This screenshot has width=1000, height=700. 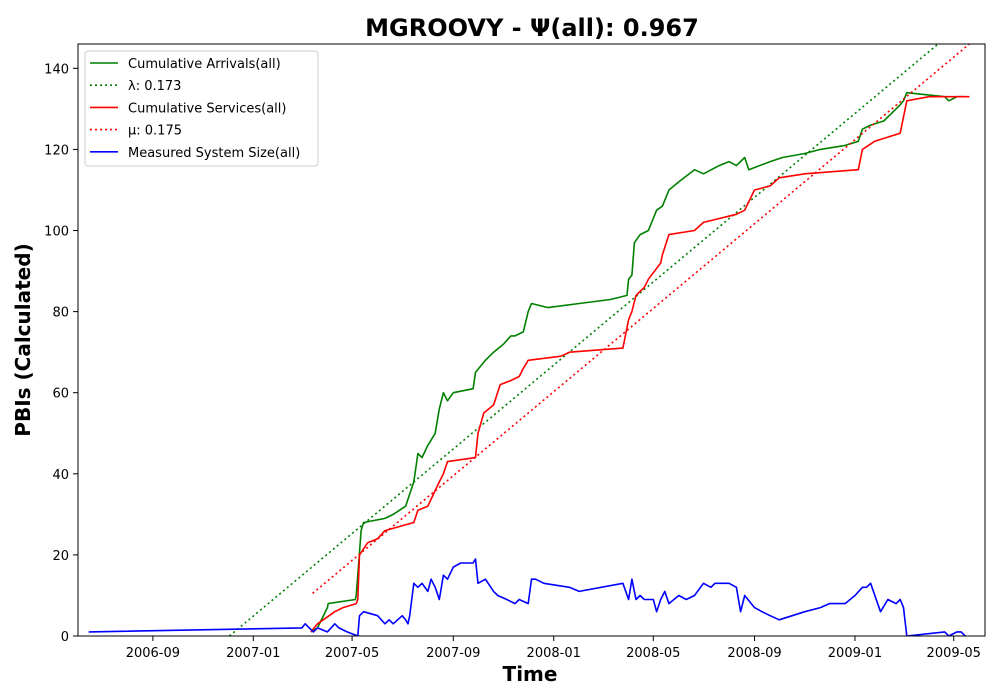 I want to click on series-line-measured-system-size-all, so click(x=527, y=597).